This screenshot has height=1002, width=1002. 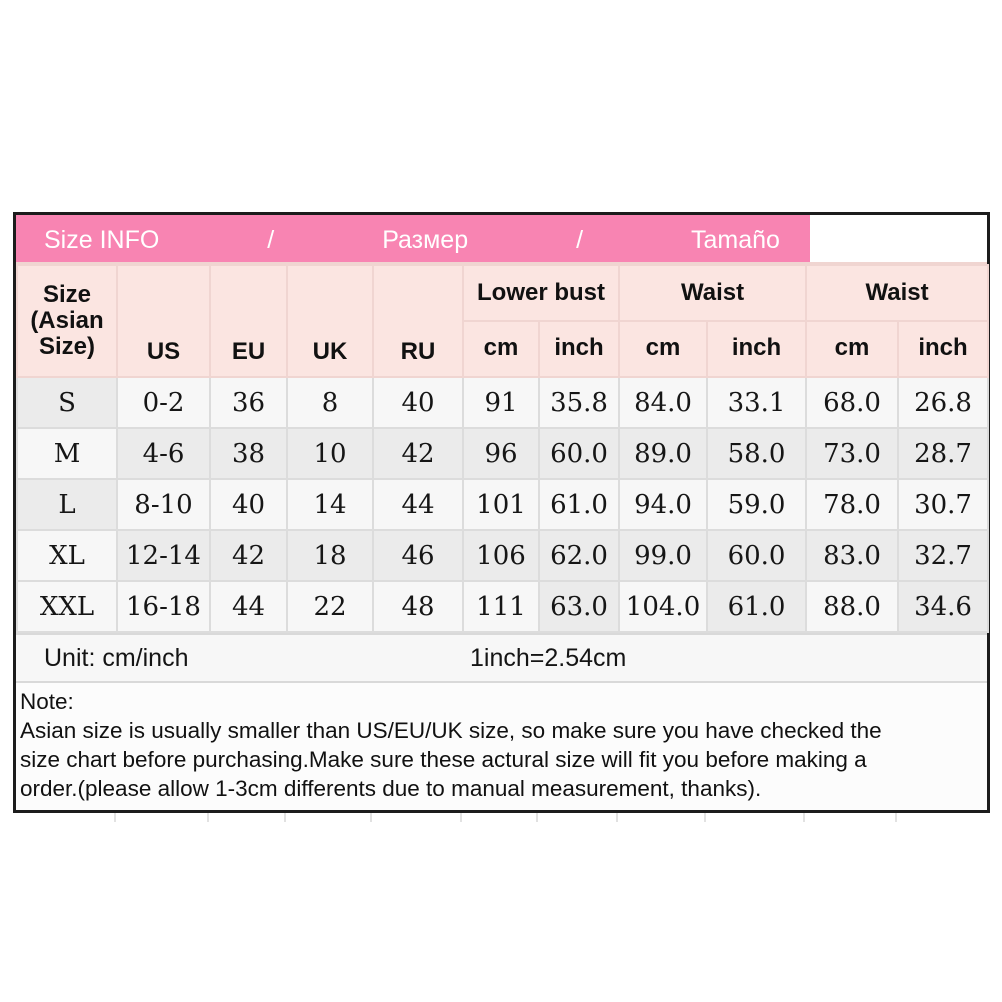 I want to click on value-cell: 48, so click(x=418, y=606).